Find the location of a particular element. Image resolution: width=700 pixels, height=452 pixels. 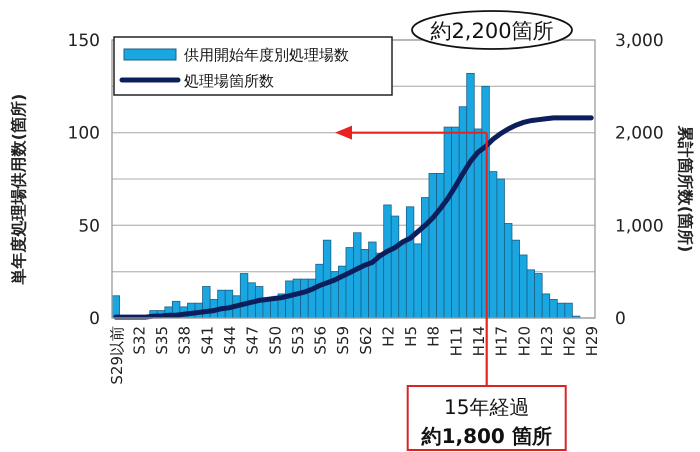

y2-tick-label: 3,000 is located at coordinates (639, 41).